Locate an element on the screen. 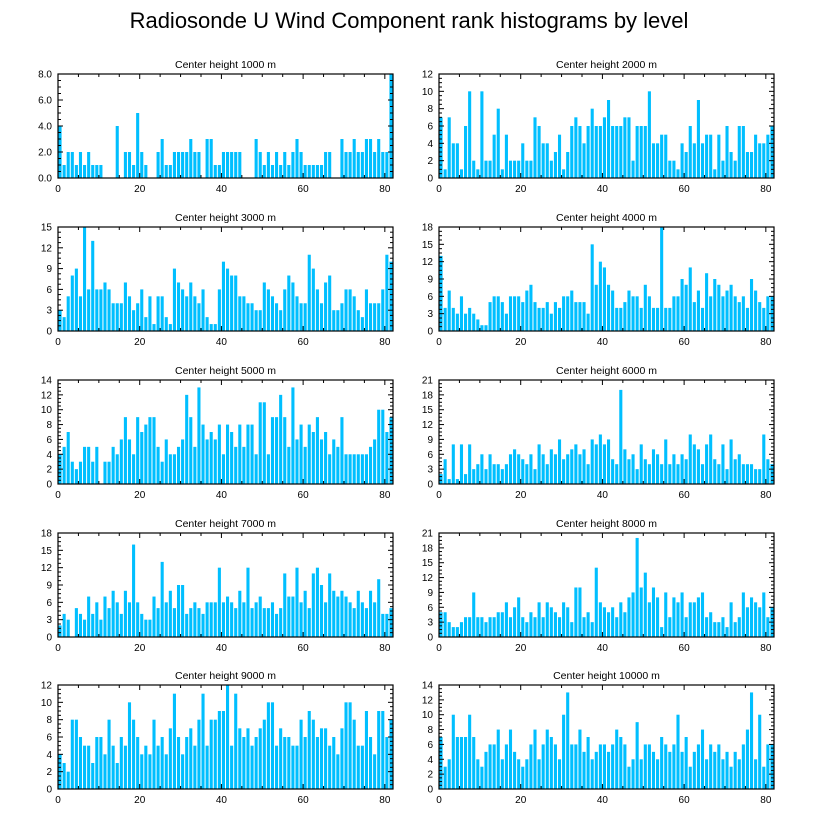  y-tick-label: 0 is located at coordinates (49, 485).